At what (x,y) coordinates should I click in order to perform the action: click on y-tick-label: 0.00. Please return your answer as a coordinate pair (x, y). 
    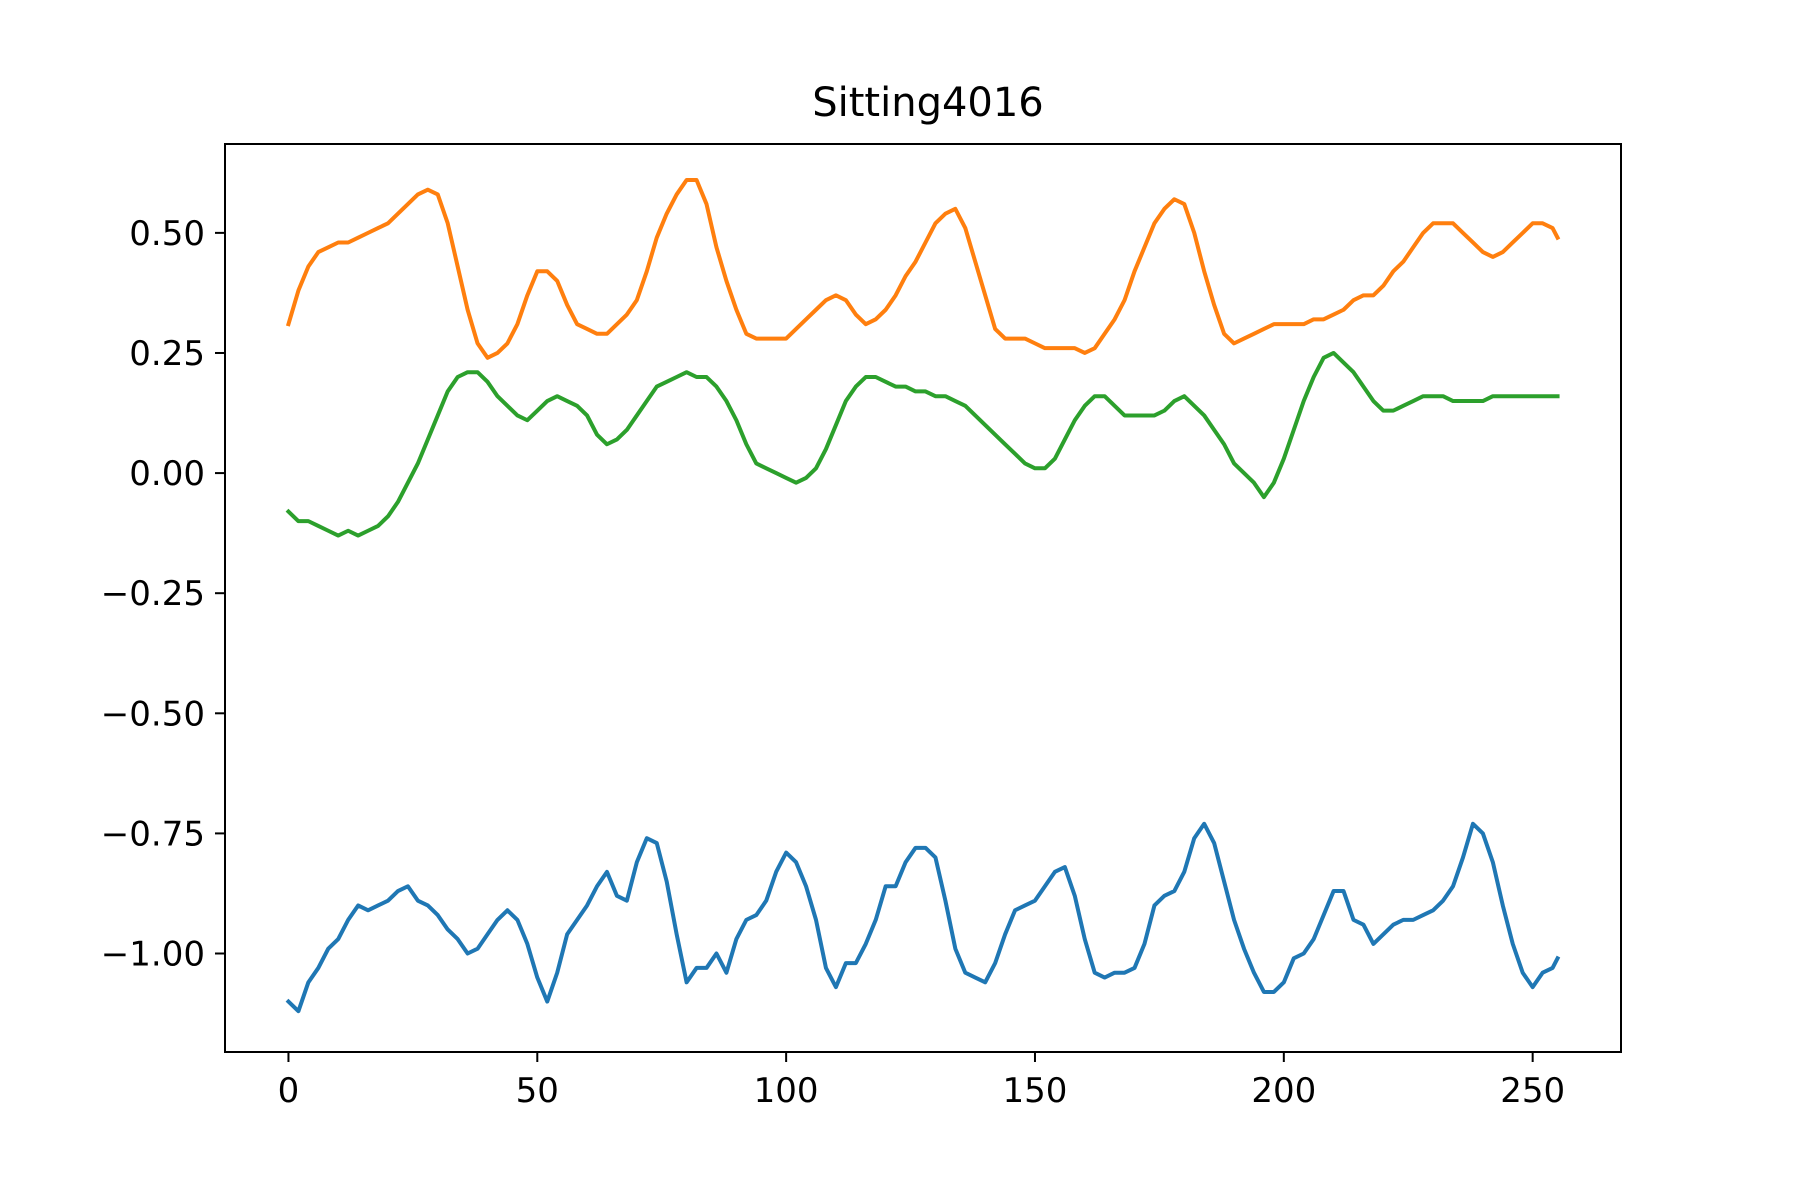
    Looking at the image, I should click on (167, 474).